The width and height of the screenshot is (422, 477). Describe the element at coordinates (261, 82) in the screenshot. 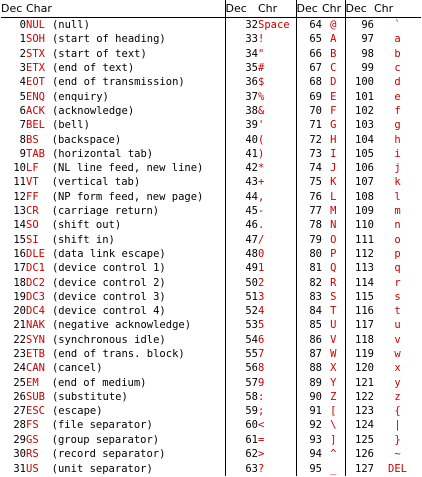

I see `col2-chr: $` at that location.